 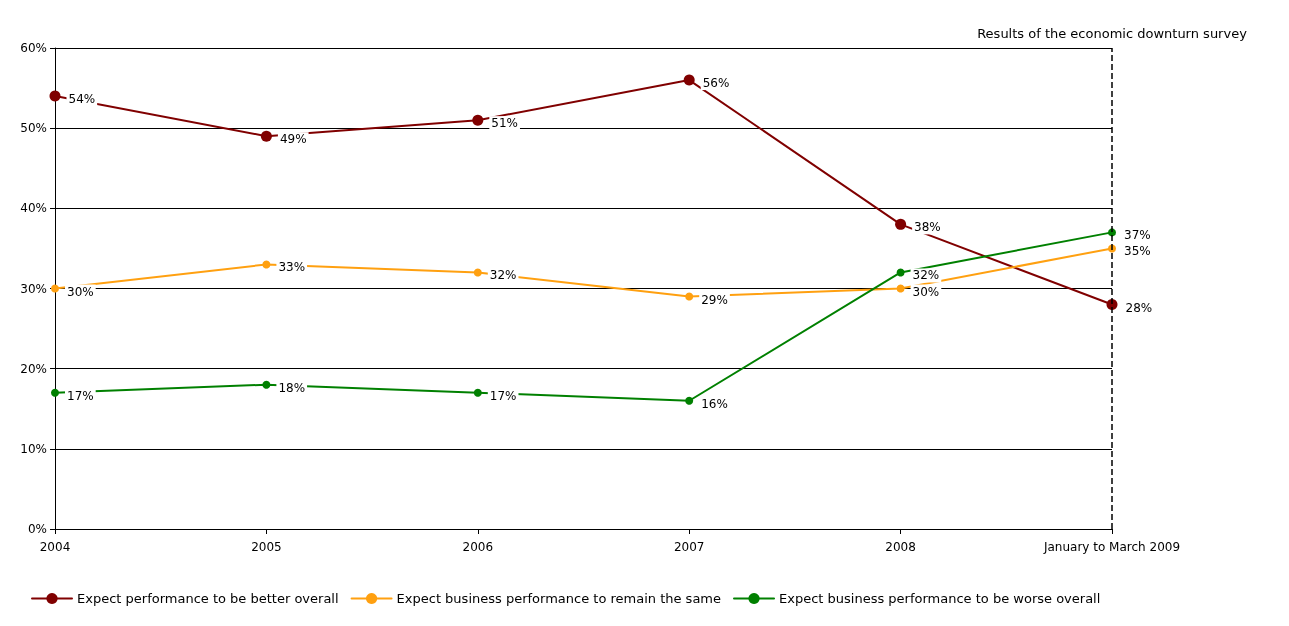 I want to click on data-label: 37%, so click(x=1137, y=235).